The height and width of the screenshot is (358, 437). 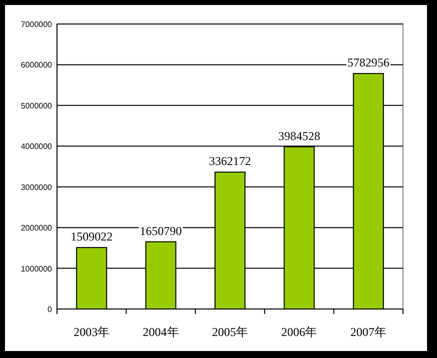 What do you see at coordinates (230, 161) in the screenshot?
I see `data-label: 3362172` at bounding box center [230, 161].